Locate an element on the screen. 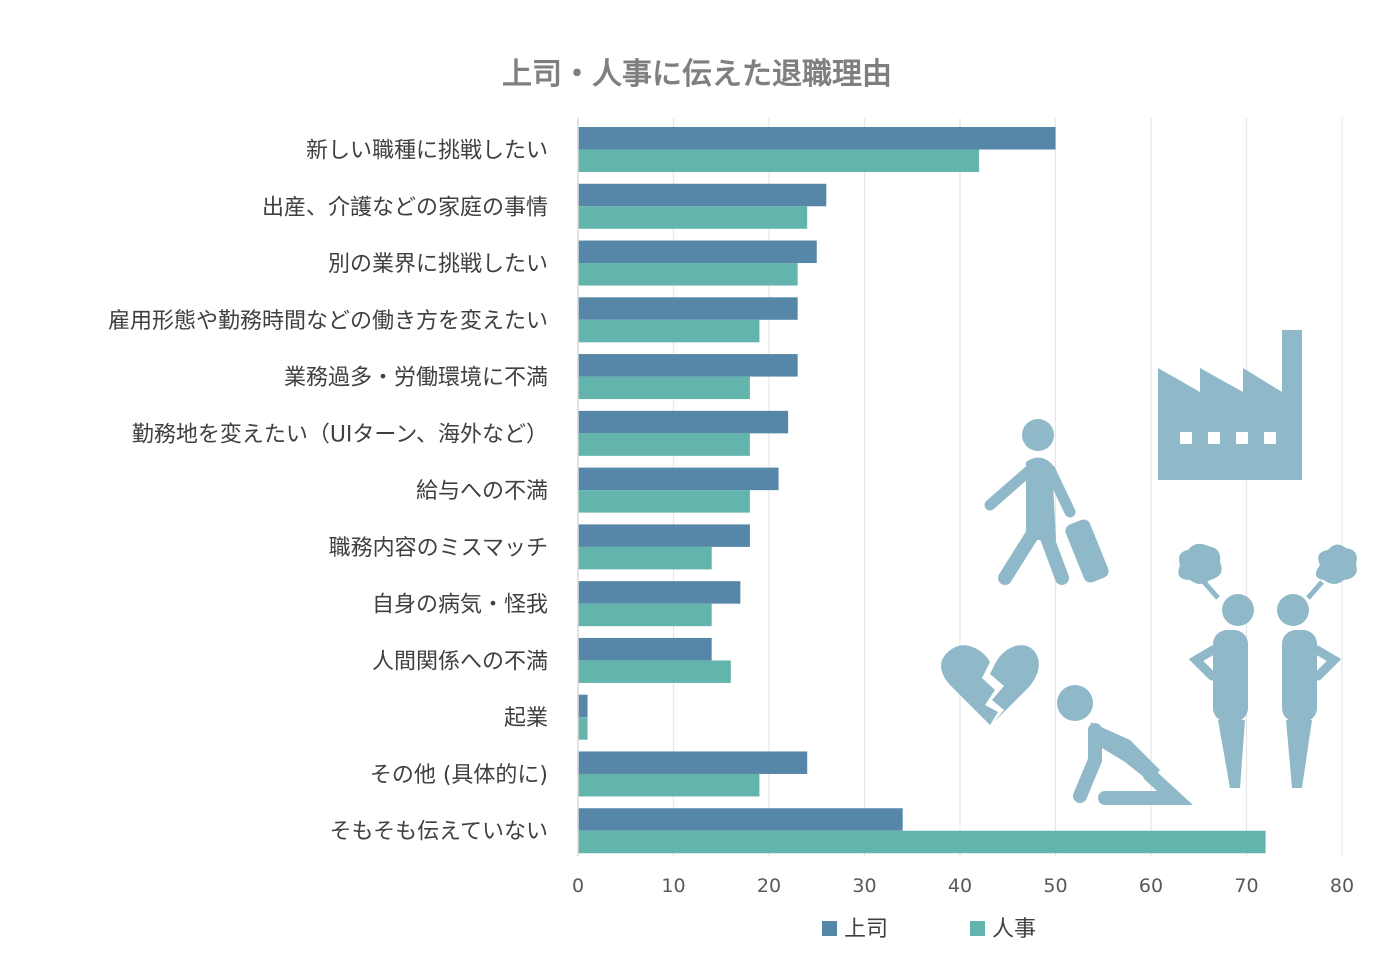 This screenshot has width=1390, height=962. x-tick-label: 70 is located at coordinates (1246, 886).